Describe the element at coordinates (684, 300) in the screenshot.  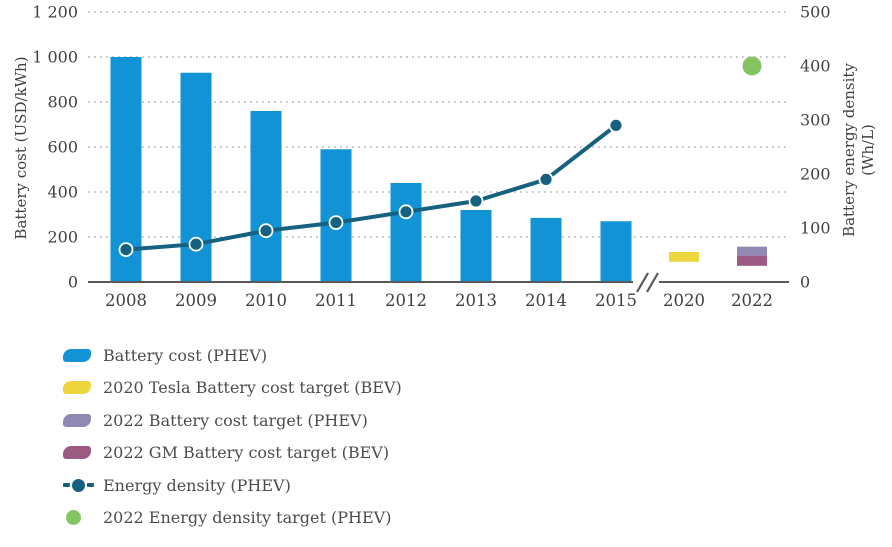
I see `x-tick-label: 2020` at that location.